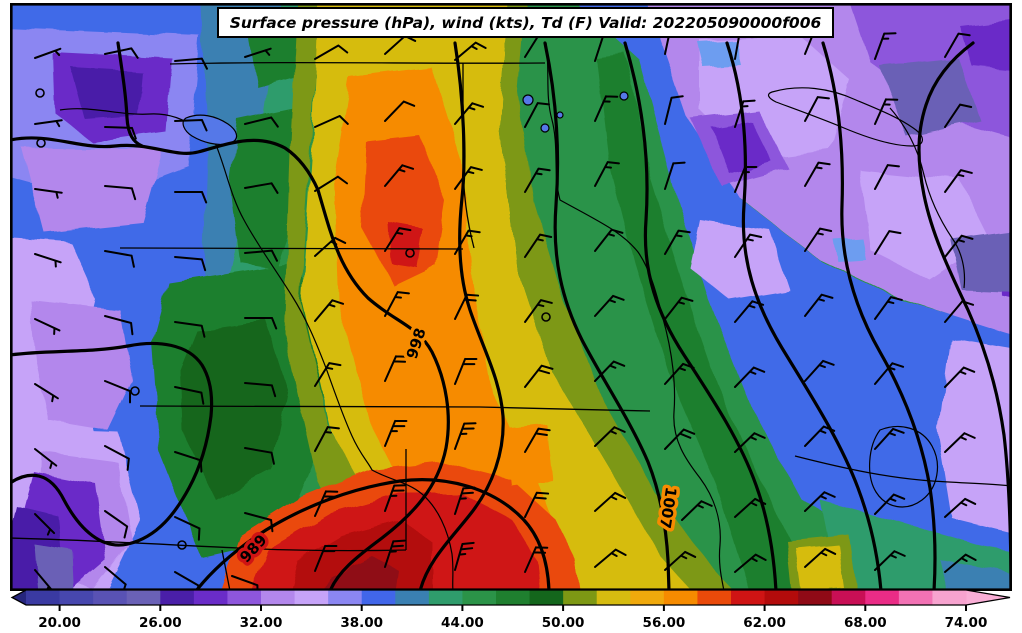 Image resolution: width=1022 pixels, height=633 pixels. Describe the element at coordinates (261, 623) in the screenshot. I see `colorbar-tick-label: 32.00` at that location.